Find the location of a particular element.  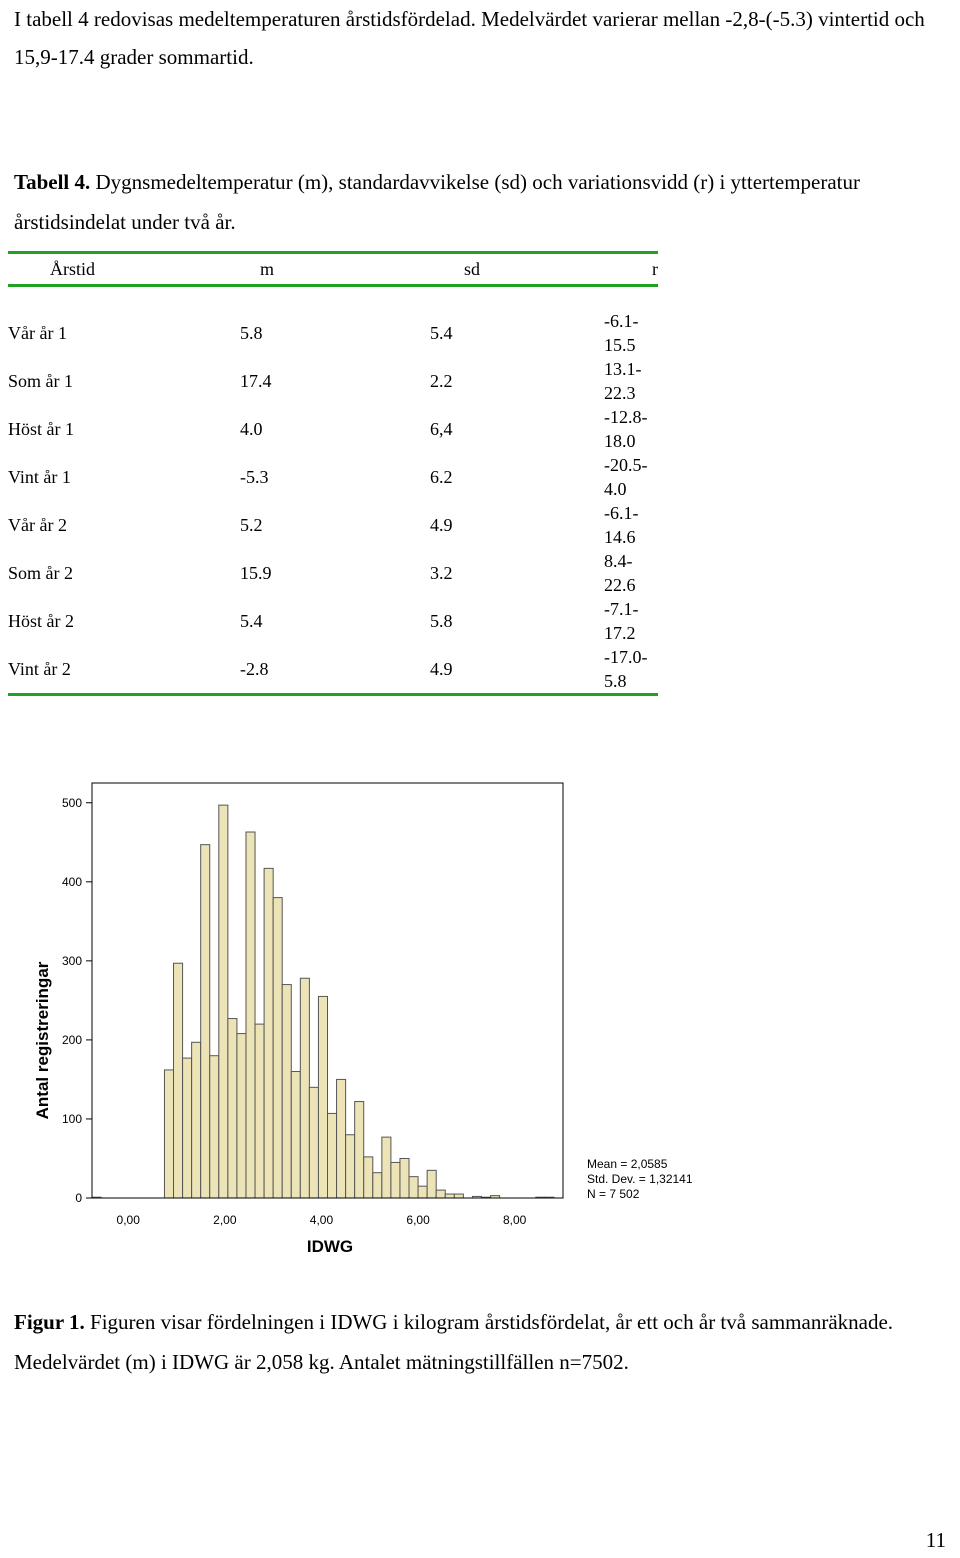

cell-m: 15.9 is located at coordinates (256, 573).